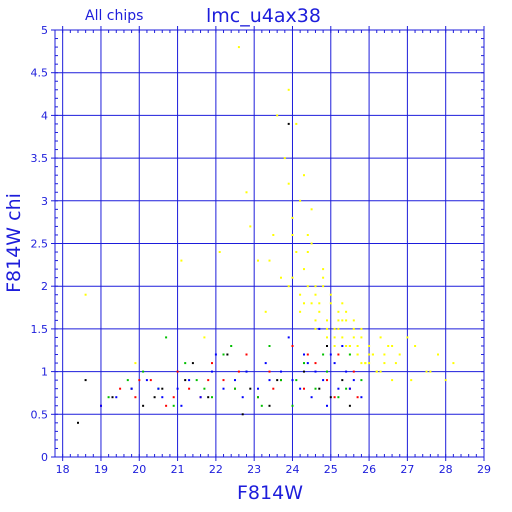  Describe the element at coordinates (44, 115) in the screenshot. I see `y-tick-label: 4` at that location.